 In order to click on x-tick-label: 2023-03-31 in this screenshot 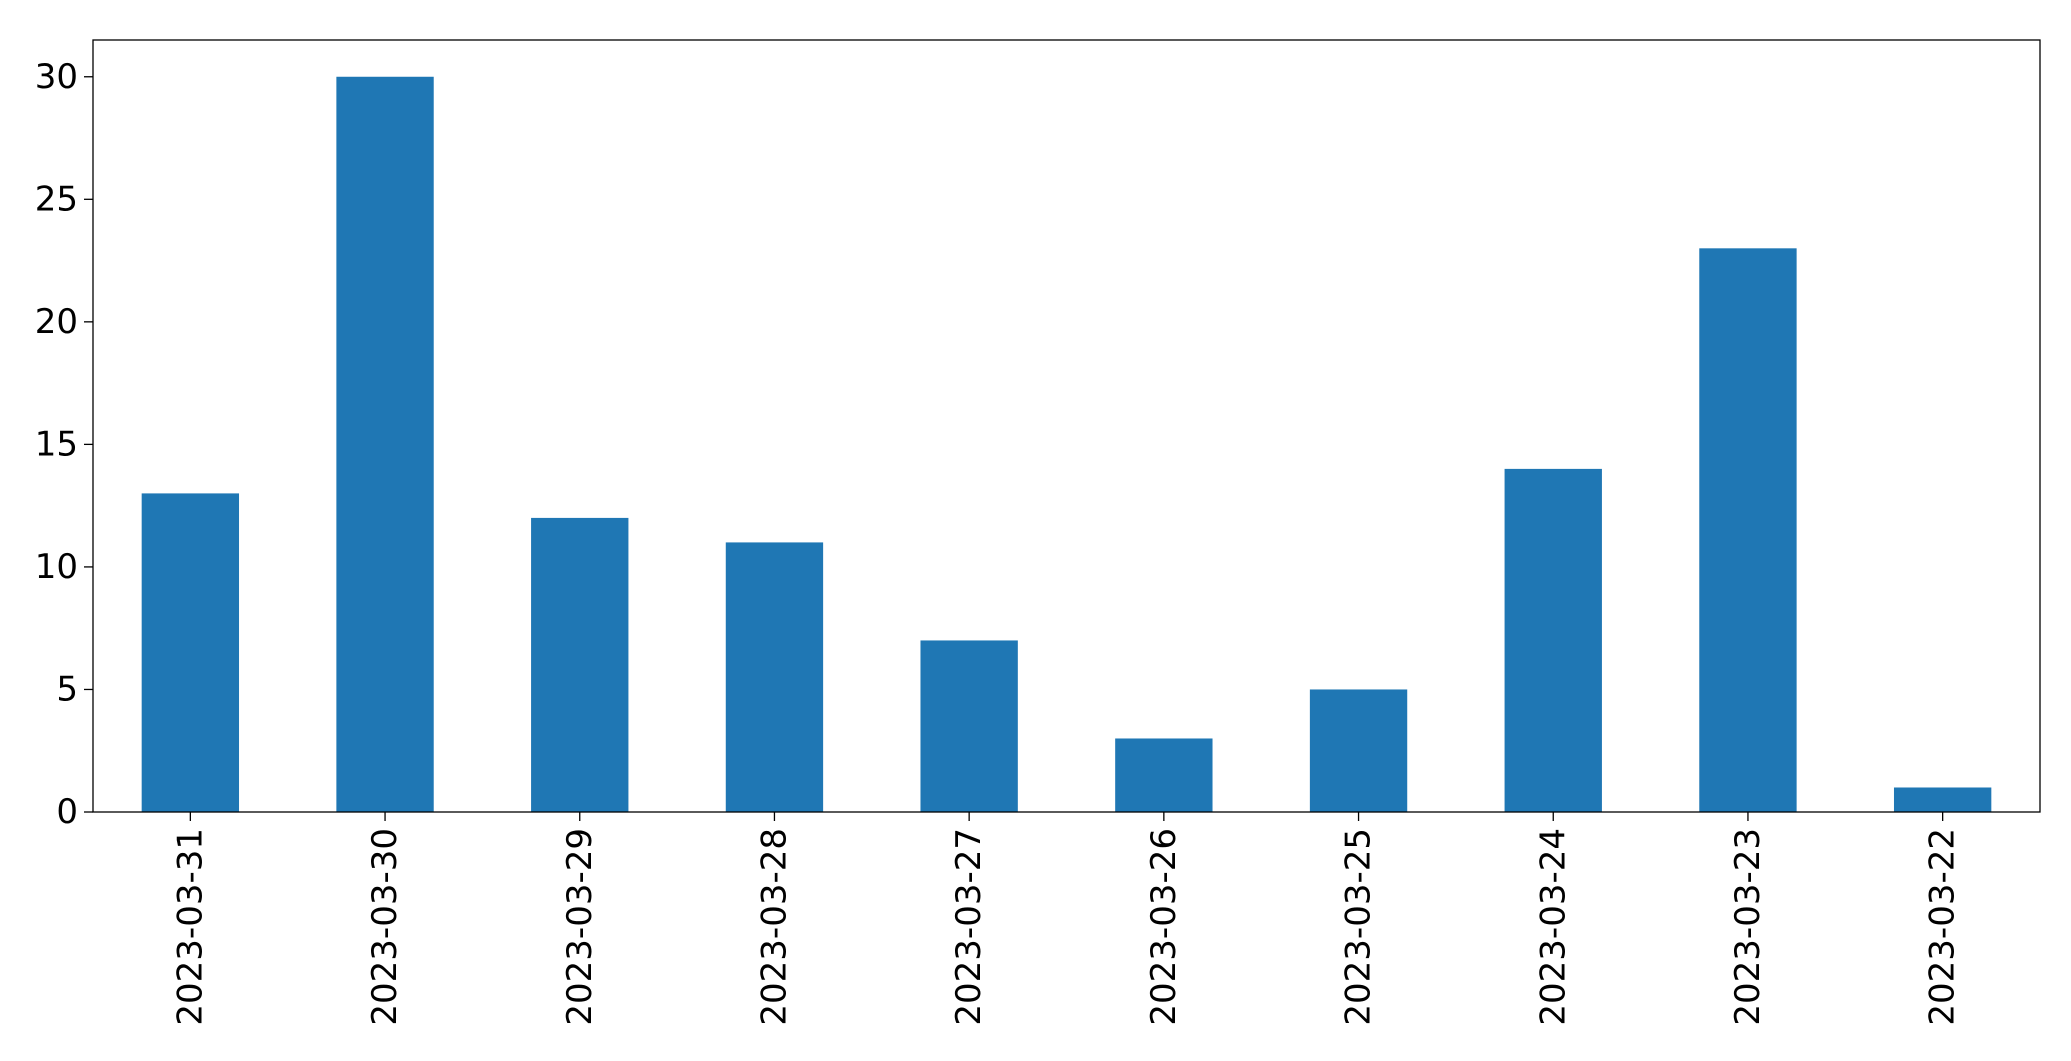, I will do `click(190, 927)`.